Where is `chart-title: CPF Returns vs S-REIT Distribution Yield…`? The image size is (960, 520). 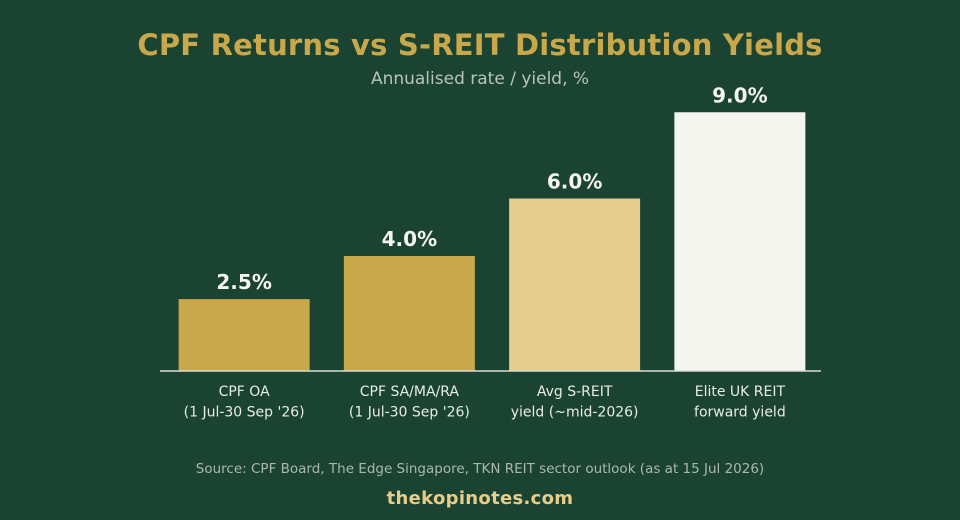
chart-title: CPF Returns vs S-REIT Distribution Yield… is located at coordinates (480, 45).